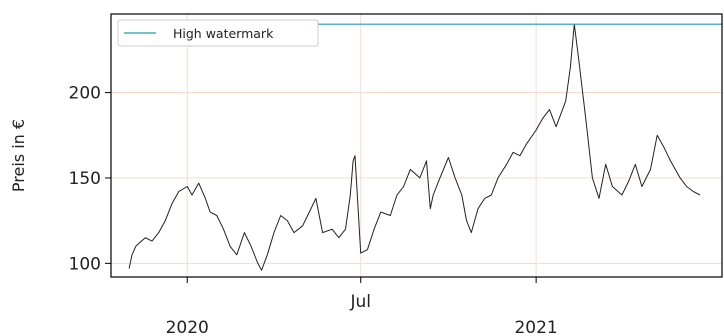  I want to click on legend-box, so click(218, 33).